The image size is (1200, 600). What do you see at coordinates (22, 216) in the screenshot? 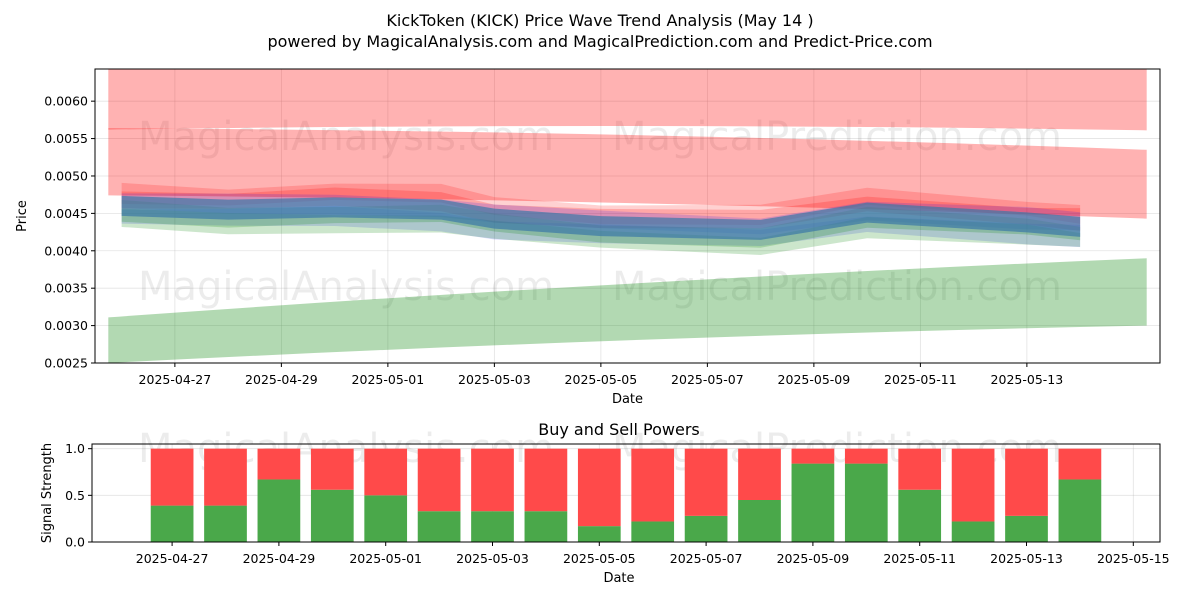
I see `y-axis-label: Price` at bounding box center [22, 216].